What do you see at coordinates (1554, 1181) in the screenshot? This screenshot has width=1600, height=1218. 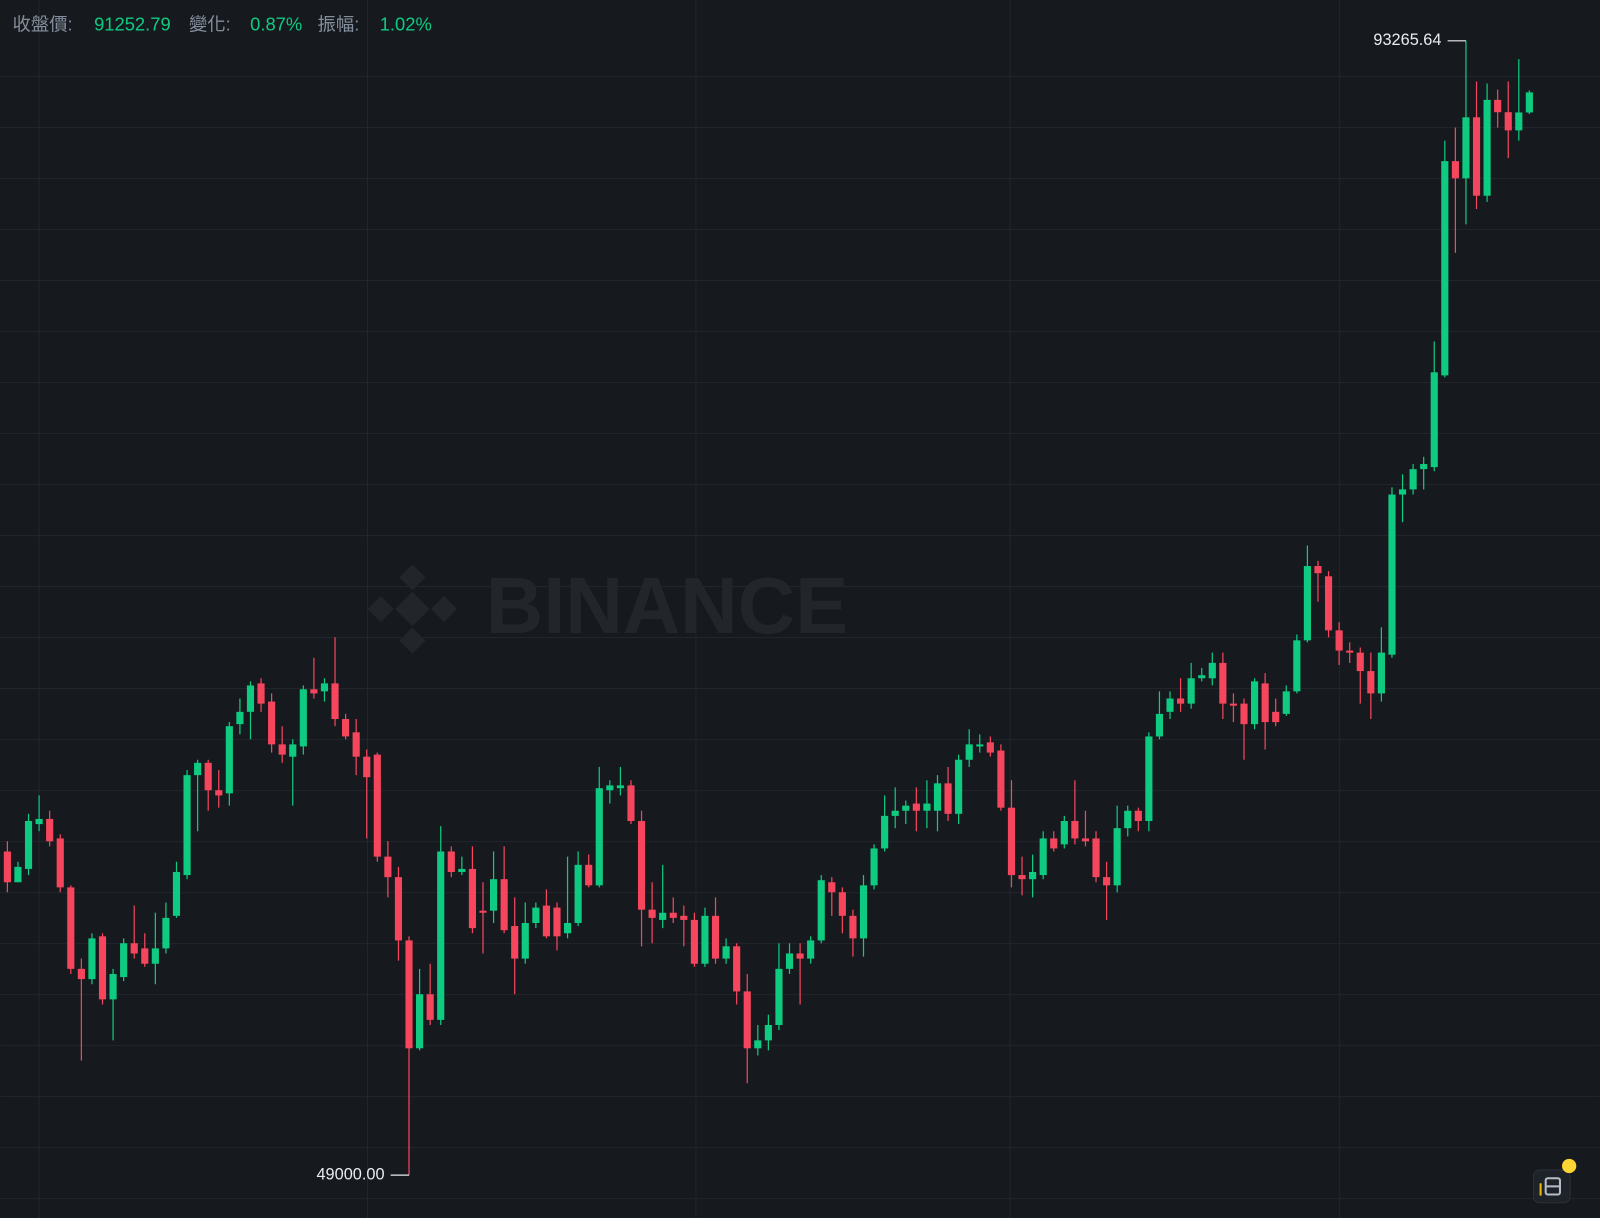 I see `indicator-button` at bounding box center [1554, 1181].